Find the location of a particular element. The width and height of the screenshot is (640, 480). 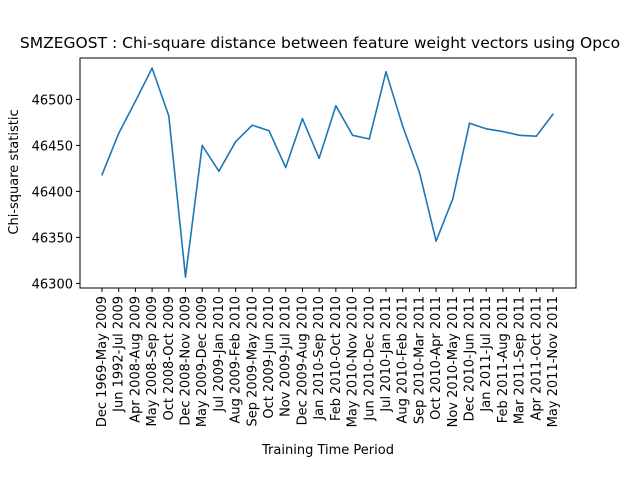

x-tick-label: Dec 1969-May 2009 is located at coordinates (102, 361).